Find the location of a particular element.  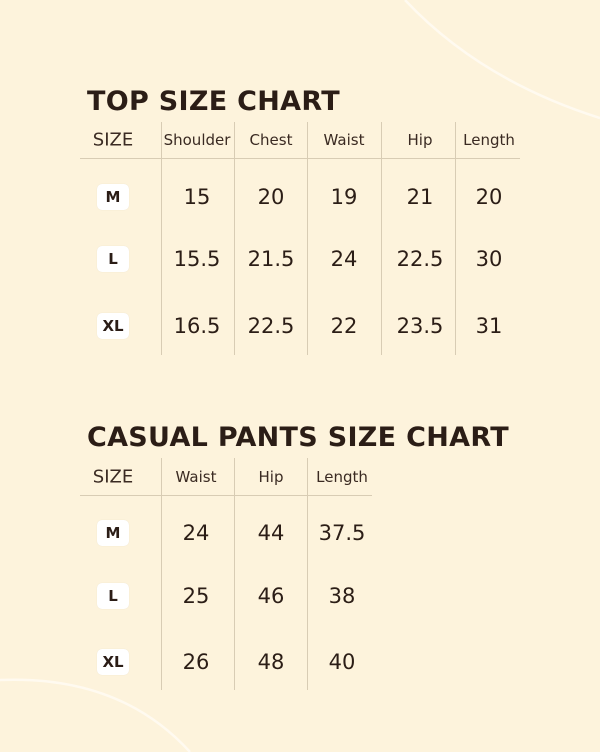

top-size-chart-title: TOP SIZE CHART is located at coordinates (213, 101).